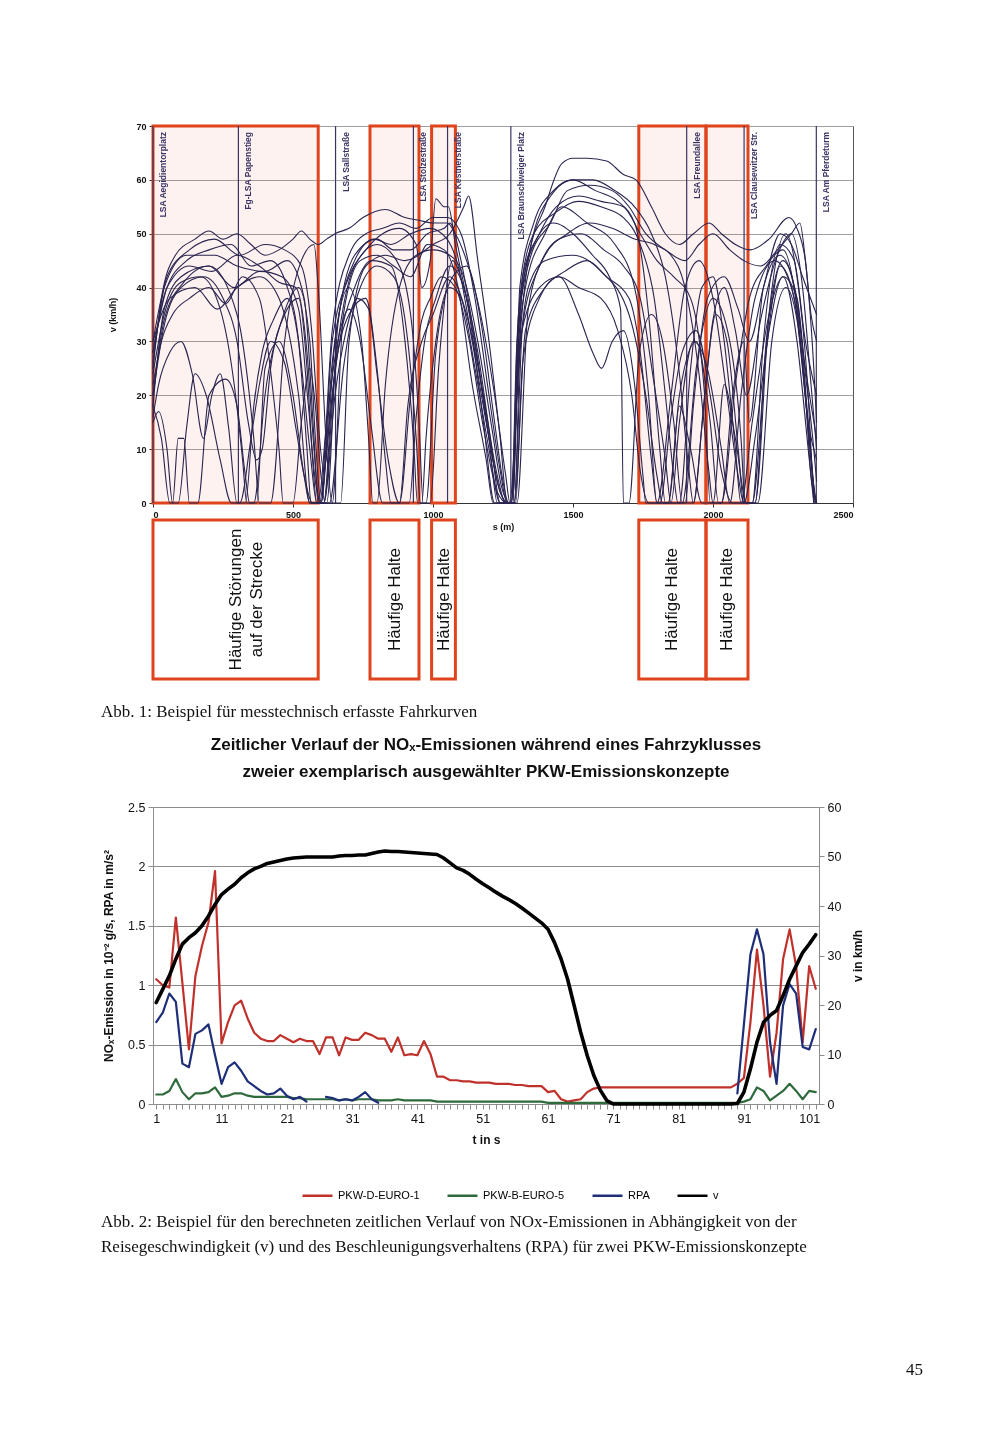 Image resolution: width=1000 pixels, height=1436 pixels. Describe the element at coordinates (433, 514) in the screenshot. I see `x-tick-label: 1000` at that location.